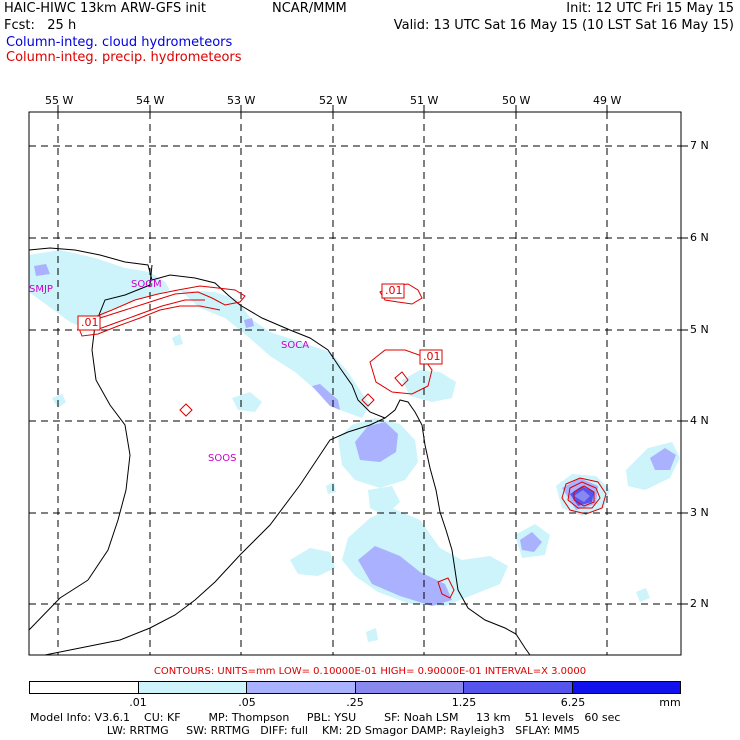  I want to click on station-label-soos: SOOS, so click(222, 458).